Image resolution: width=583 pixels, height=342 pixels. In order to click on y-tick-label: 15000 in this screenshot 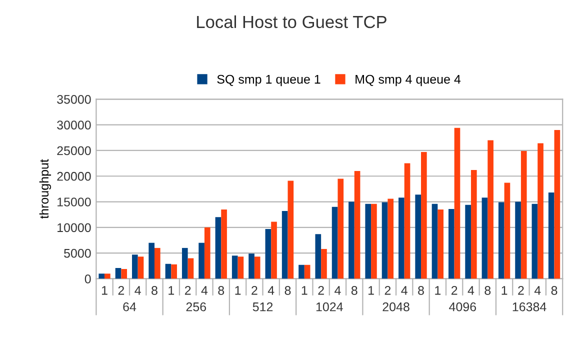, I will do `click(74, 202)`.